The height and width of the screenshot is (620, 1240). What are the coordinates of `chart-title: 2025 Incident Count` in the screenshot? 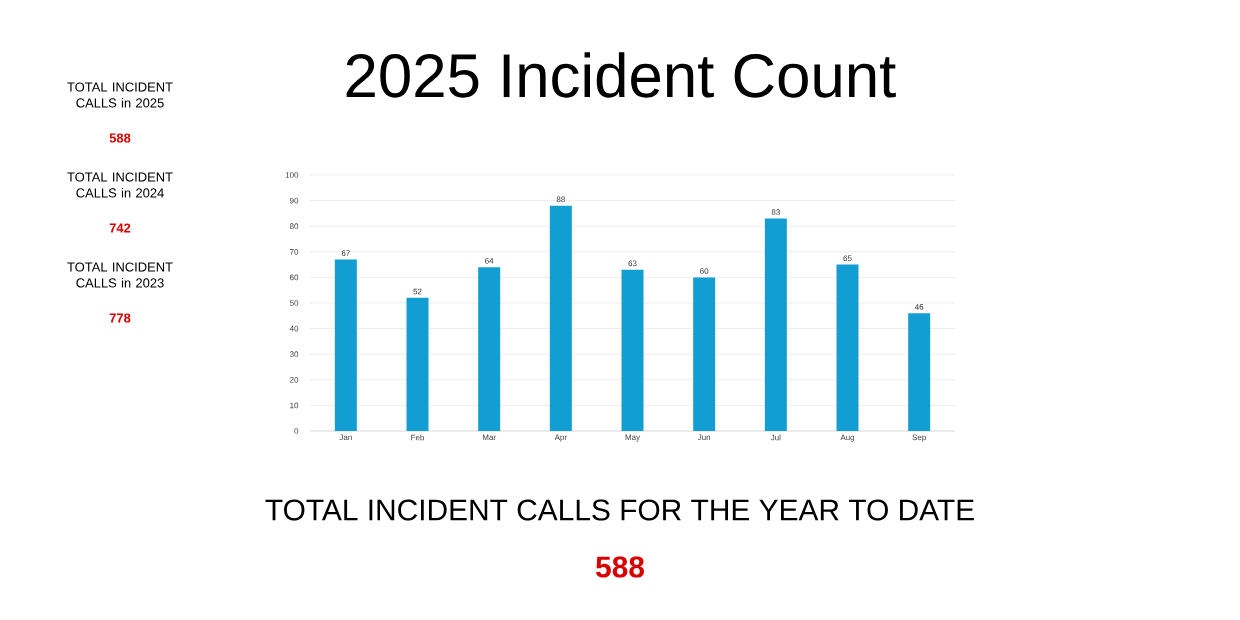 It's located at (621, 75).